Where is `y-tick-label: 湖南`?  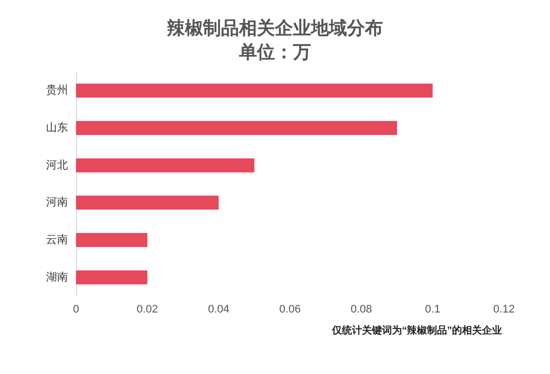
y-tick-label: 湖南 is located at coordinates (57, 277).